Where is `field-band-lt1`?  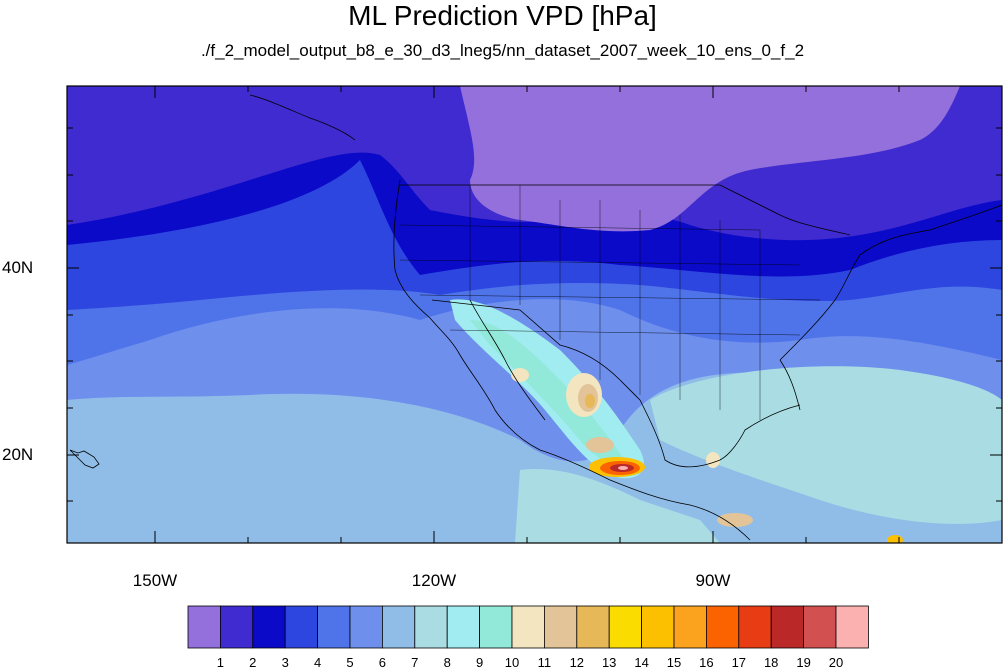 field-band-lt1 is located at coordinates (710, 159).